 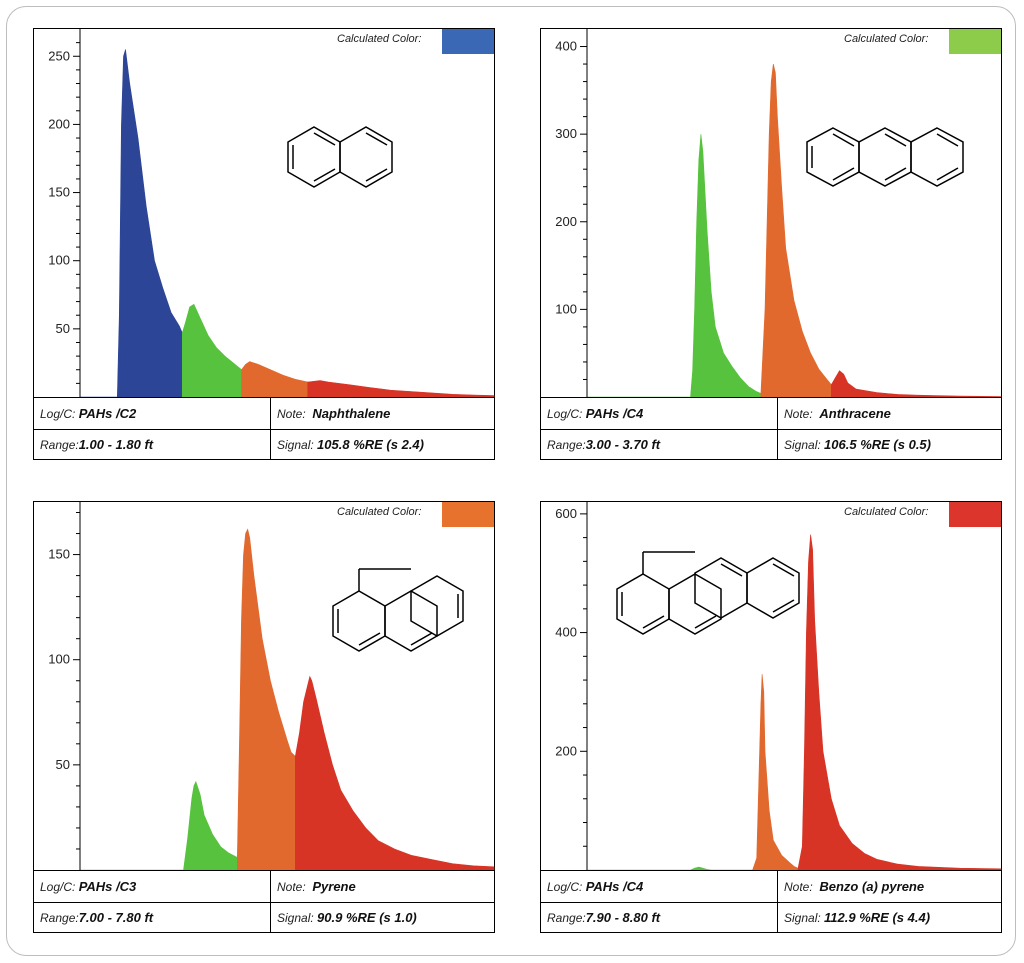 What do you see at coordinates (107, 886) in the screenshot?
I see `log-value: PAHs /C3` at bounding box center [107, 886].